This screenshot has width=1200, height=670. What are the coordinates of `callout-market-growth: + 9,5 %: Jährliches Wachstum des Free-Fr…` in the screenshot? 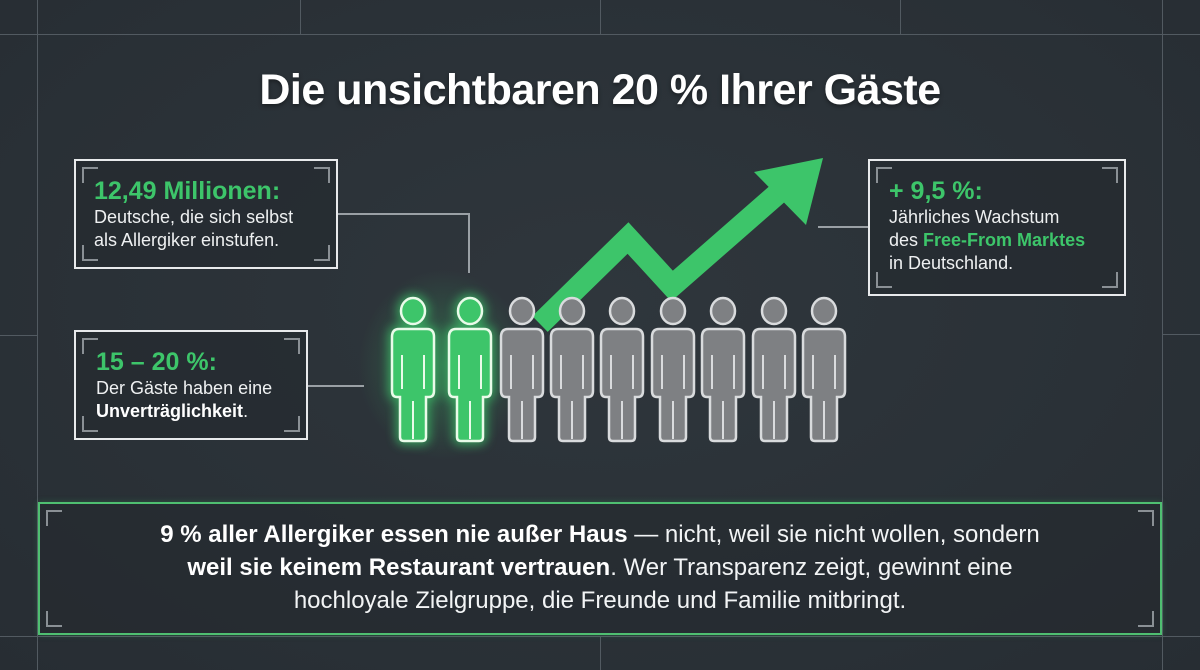 It's located at (997, 227).